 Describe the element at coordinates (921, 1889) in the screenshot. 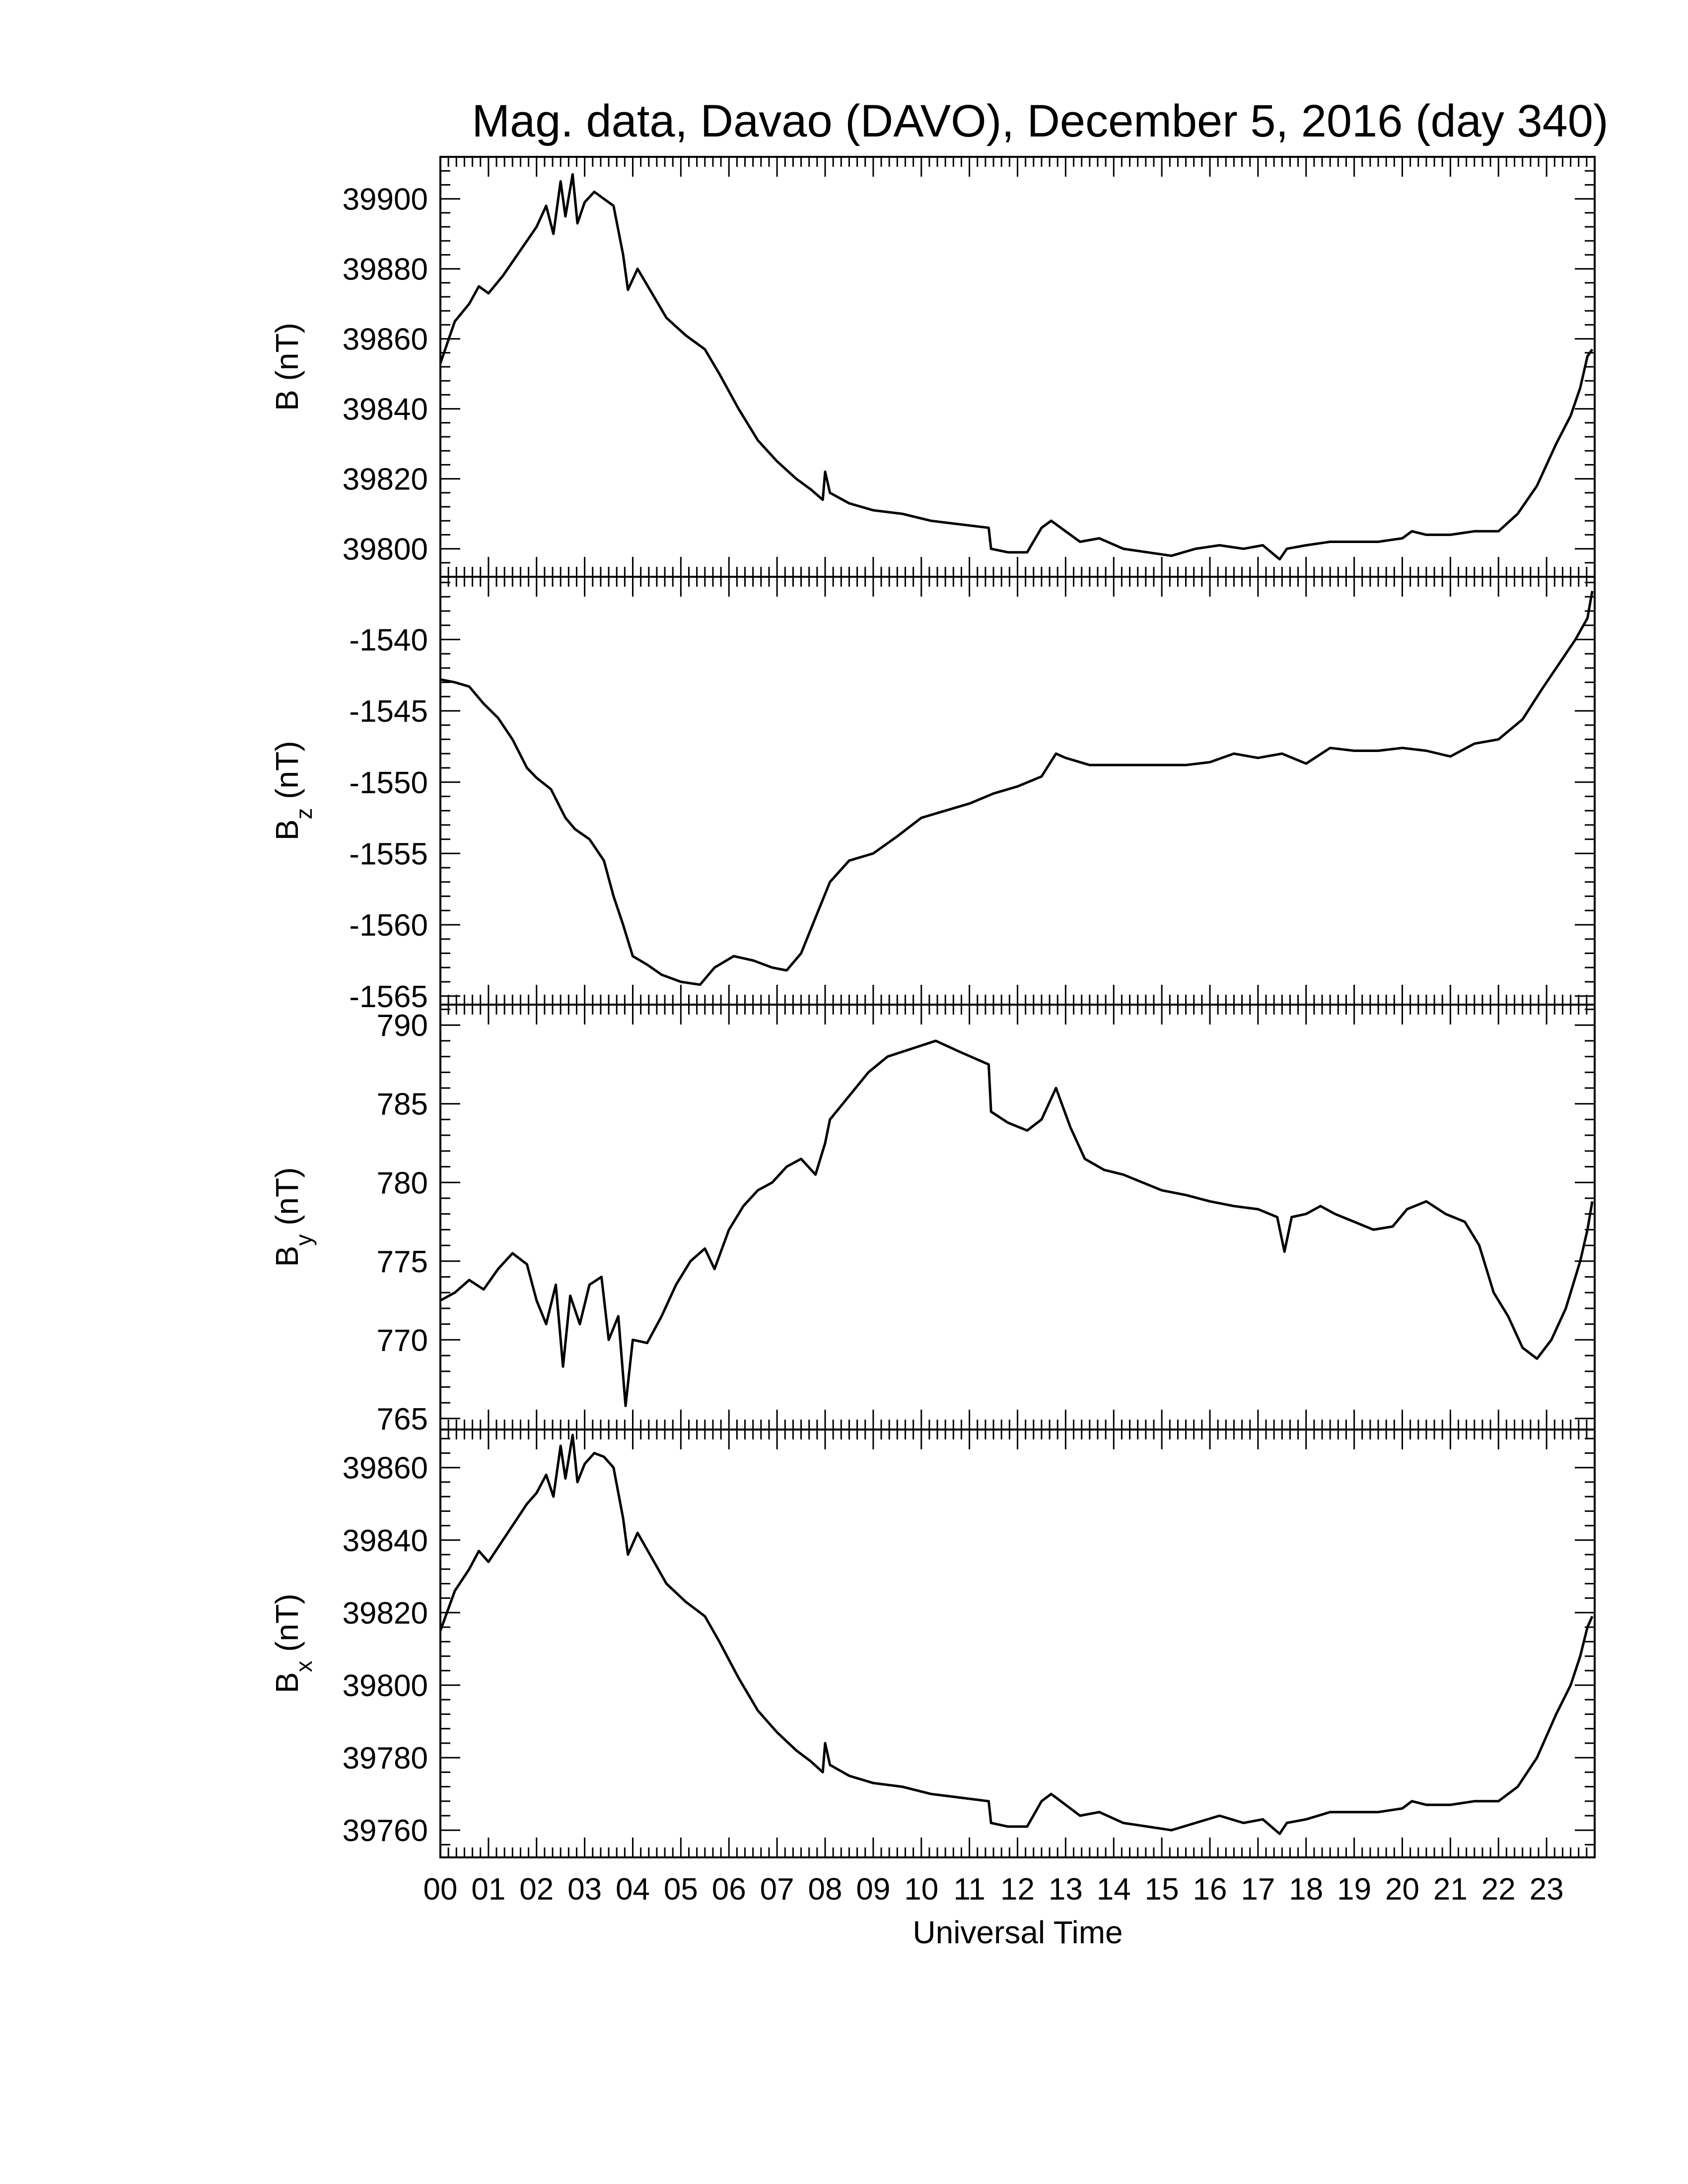

I see `x-tick-label: 10` at that location.